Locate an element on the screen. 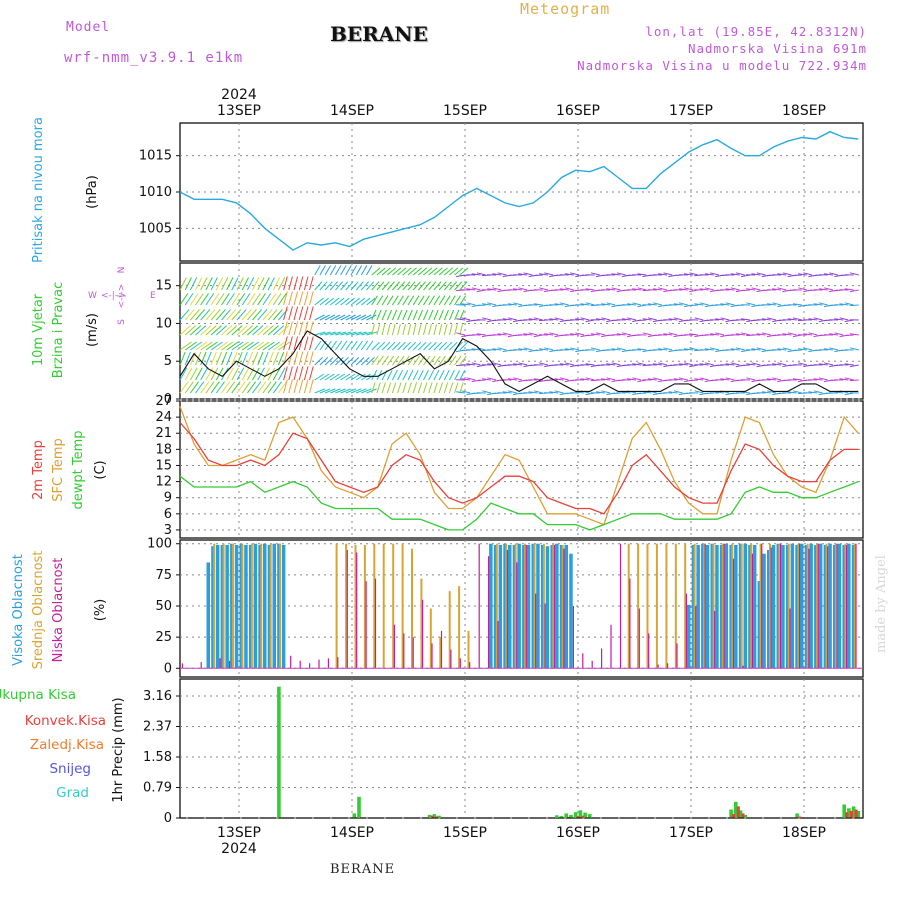 This screenshot has height=900, width=900. wind-compass-horizontal: <-|-> is located at coordinates (113, 296).